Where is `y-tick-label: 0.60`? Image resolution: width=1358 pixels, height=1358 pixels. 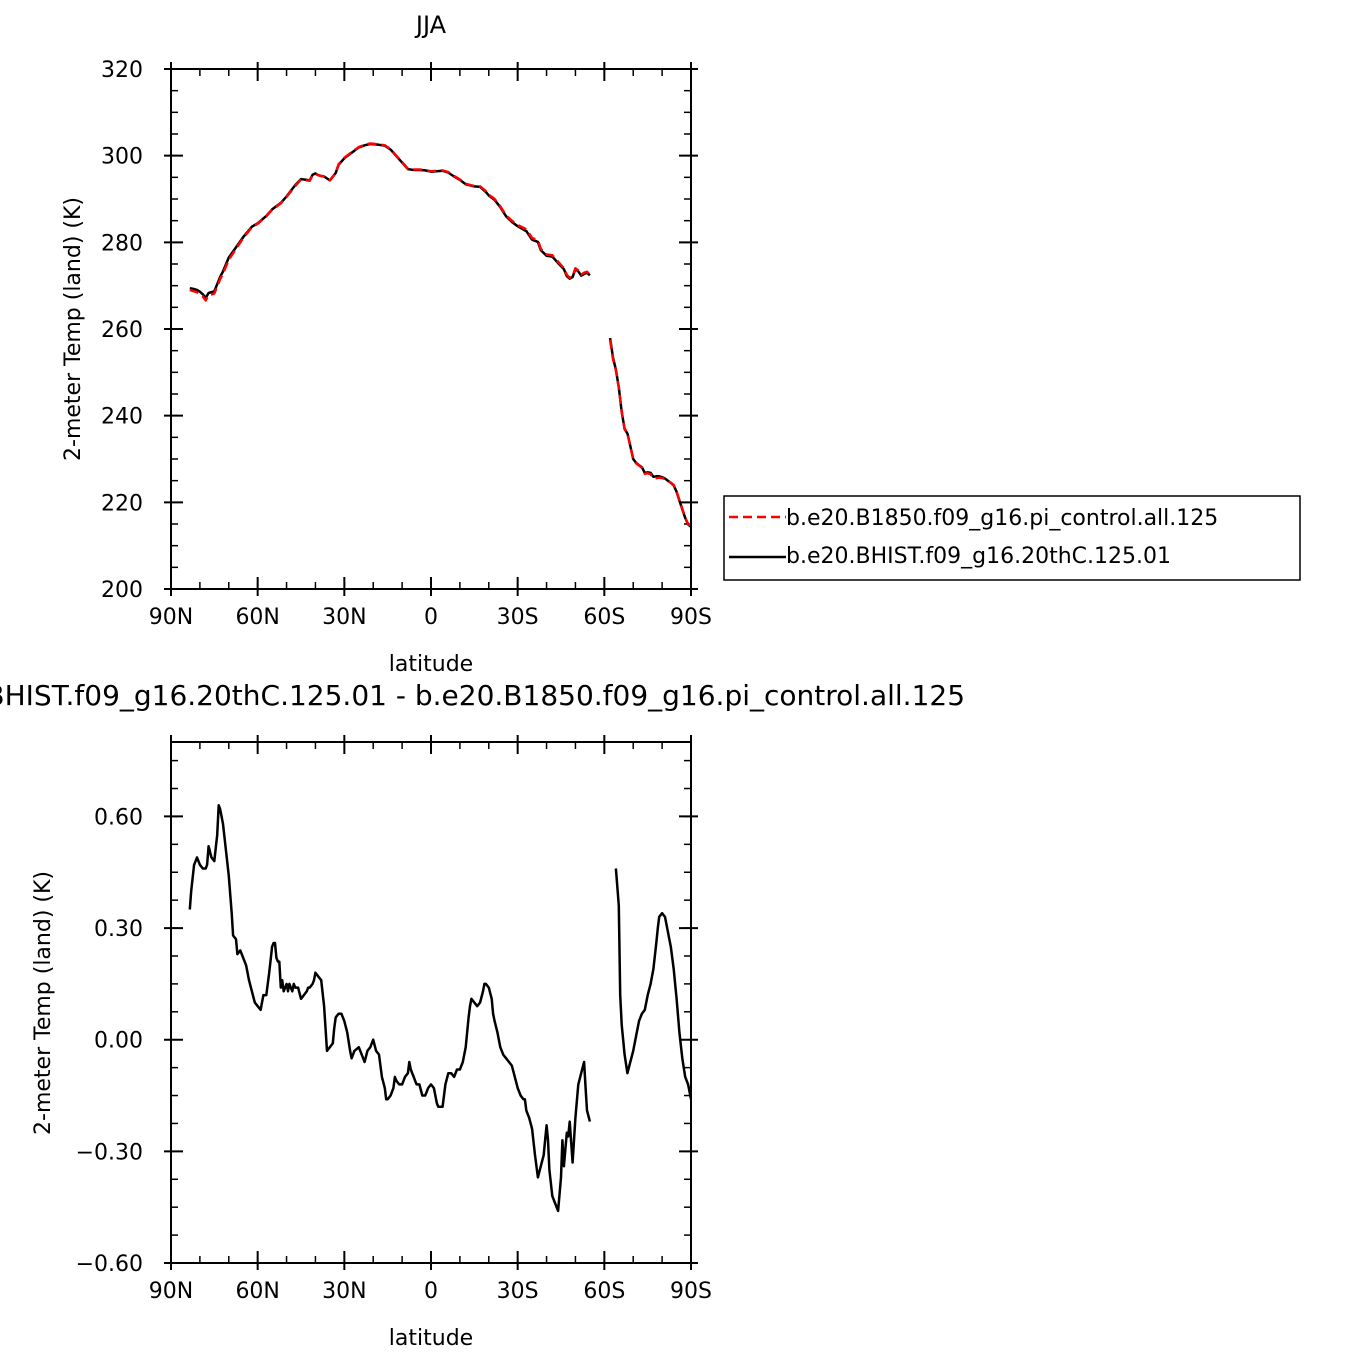
y-tick-label: 0.60 is located at coordinates (118, 817).